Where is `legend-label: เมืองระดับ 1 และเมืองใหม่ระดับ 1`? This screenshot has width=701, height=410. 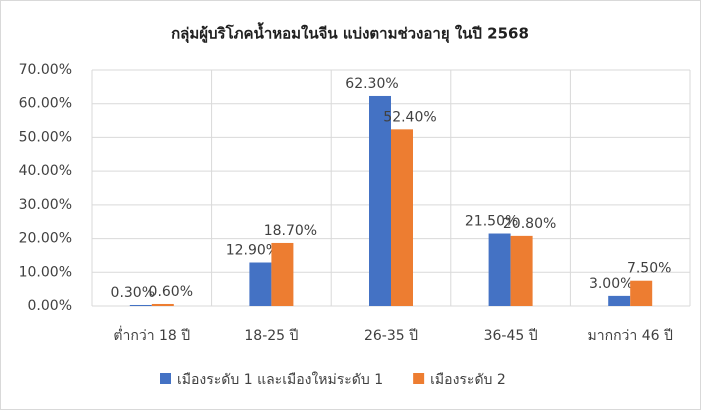 legend-label: เมืองระดับ 1 และเมืองใหม่ระดับ 1 is located at coordinates (280, 379).